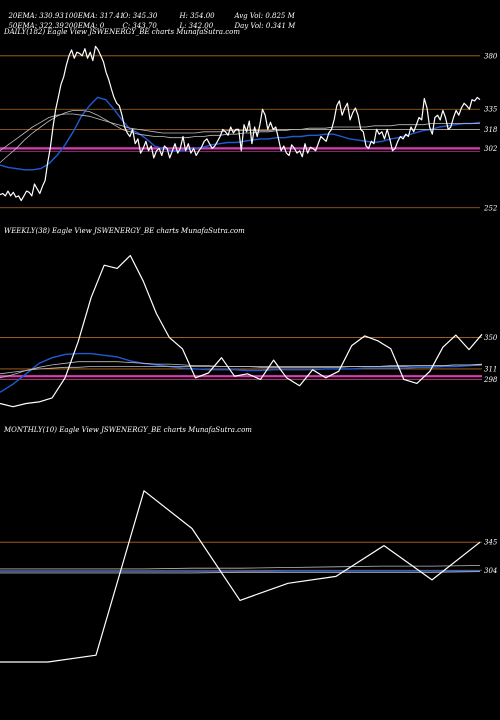  Describe the element at coordinates (490, 208) in the screenshot. I see `daily-level-label-252: 252` at that location.